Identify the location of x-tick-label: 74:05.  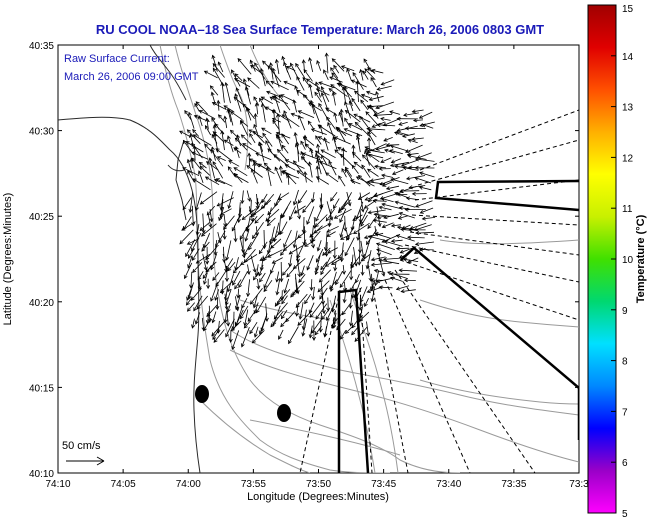
(123, 484).